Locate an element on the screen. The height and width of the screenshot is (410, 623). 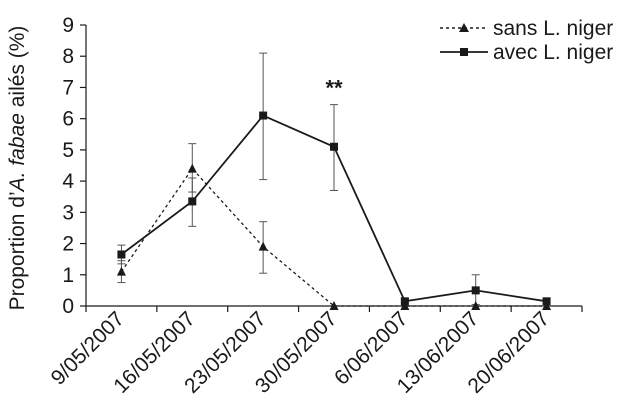
legend-marker-triangle is located at coordinates (464, 27).